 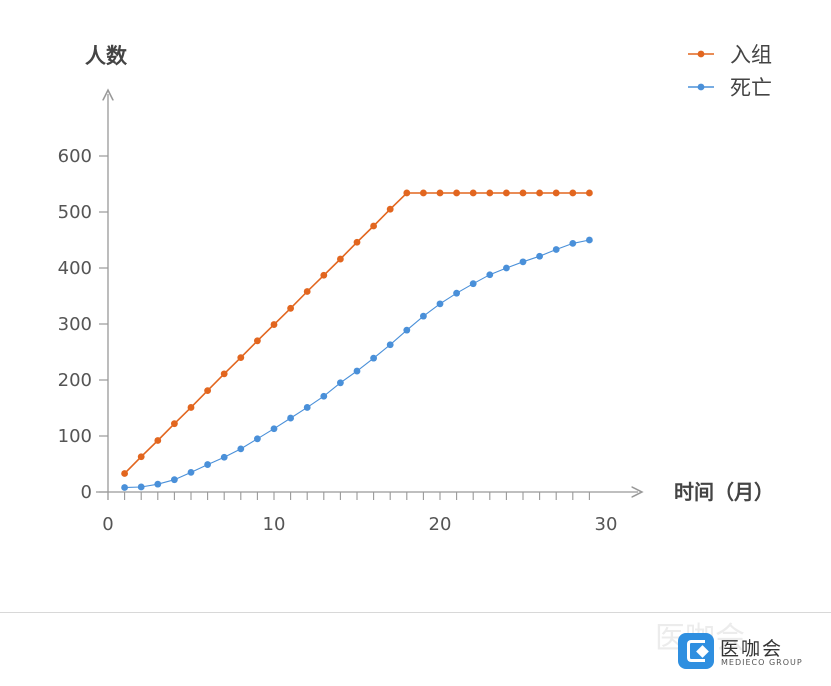 What do you see at coordinates (75, 324) in the screenshot?
I see `y-tick-label: 300` at bounding box center [75, 324].